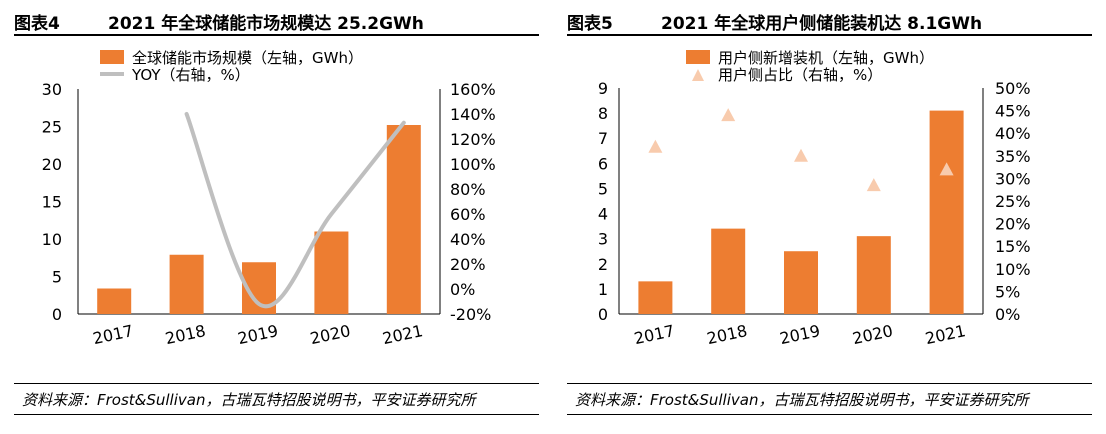  Describe the element at coordinates (1013, 201) in the screenshot. I see `right-axis-tick-label: 25%` at that location.